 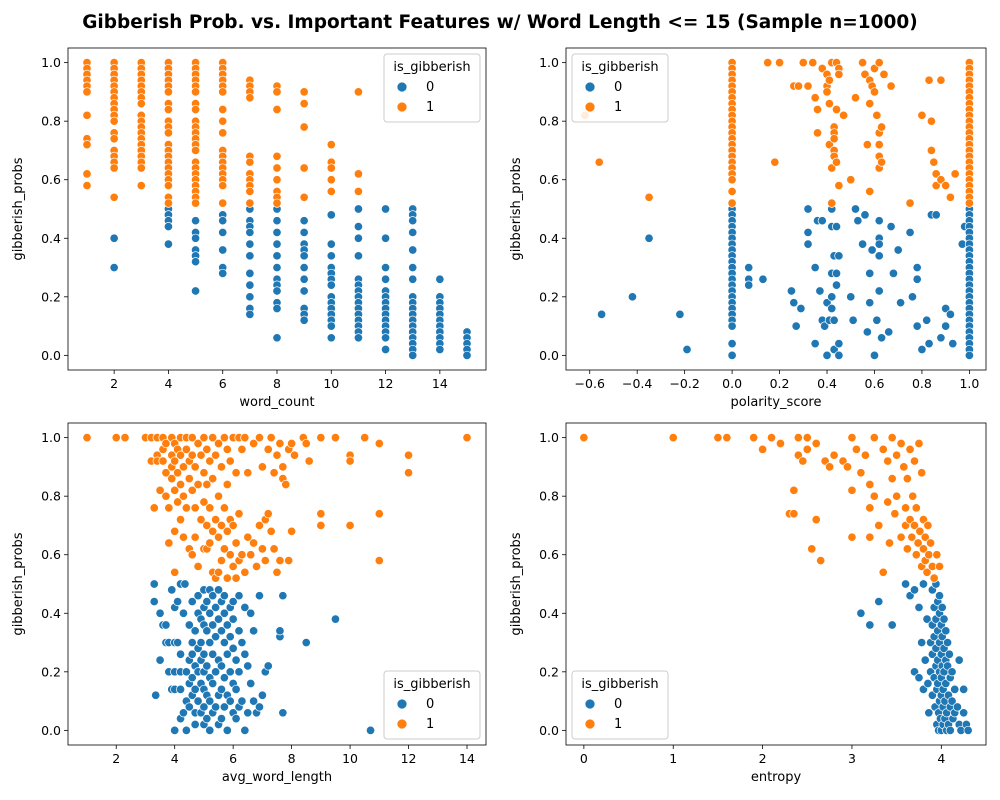 What do you see at coordinates (51, 238) in the screenshot?
I see `y-tick-label: 0.4` at bounding box center [51, 238].